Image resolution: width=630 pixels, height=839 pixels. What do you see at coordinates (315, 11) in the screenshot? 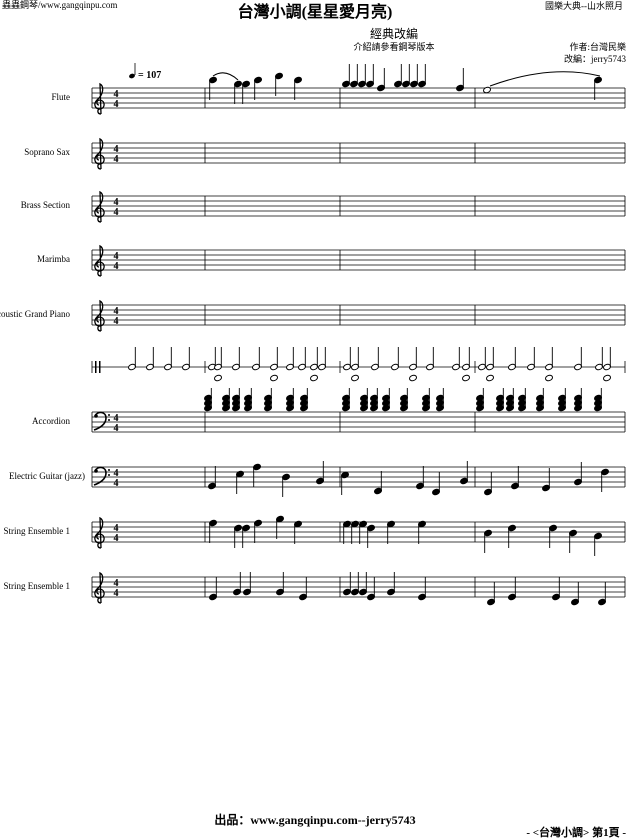
I see `title: 台灣小調(星星愛月亮)` at bounding box center [315, 11].